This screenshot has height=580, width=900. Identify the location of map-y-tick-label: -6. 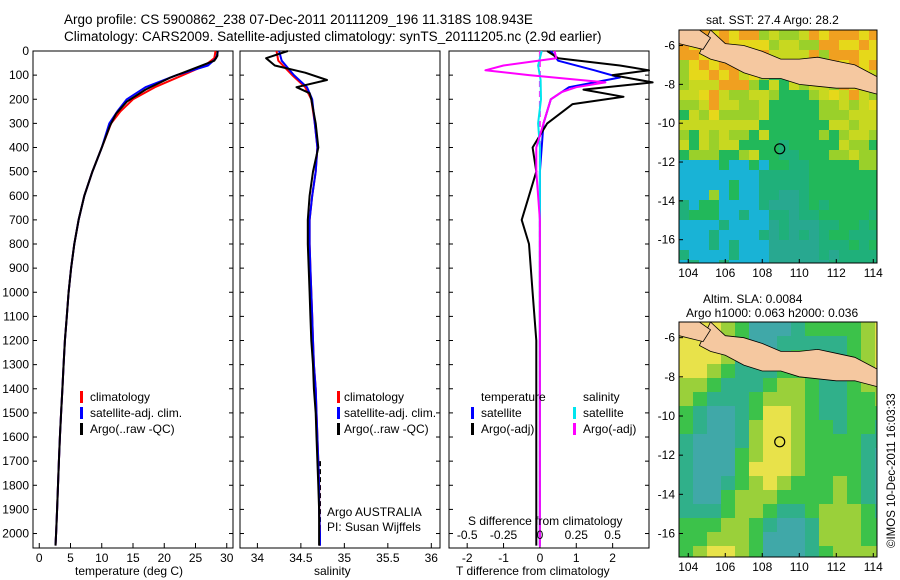
(669, 338).